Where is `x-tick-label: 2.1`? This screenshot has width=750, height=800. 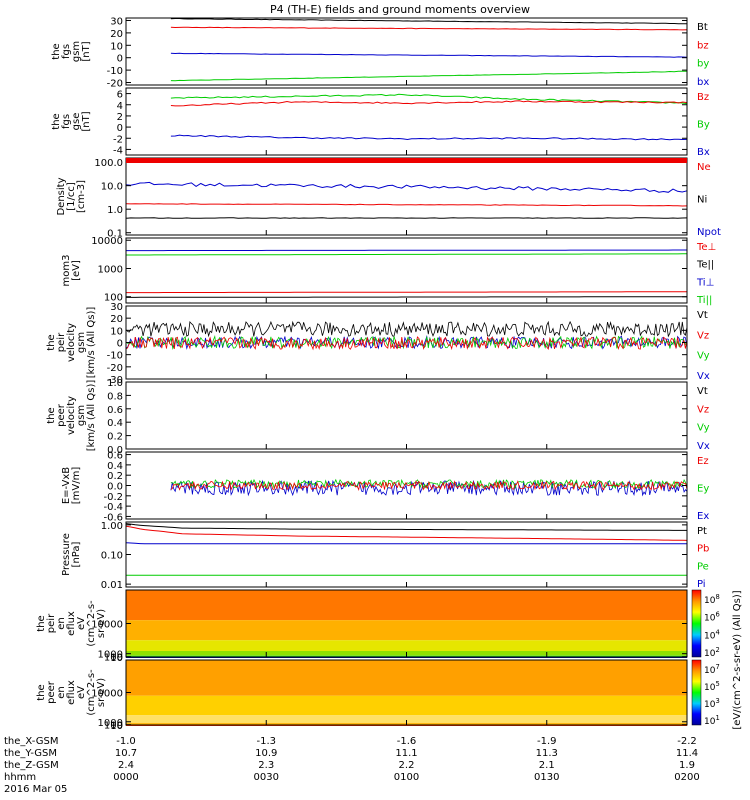 x-tick-label: 2.1 is located at coordinates (547, 765).